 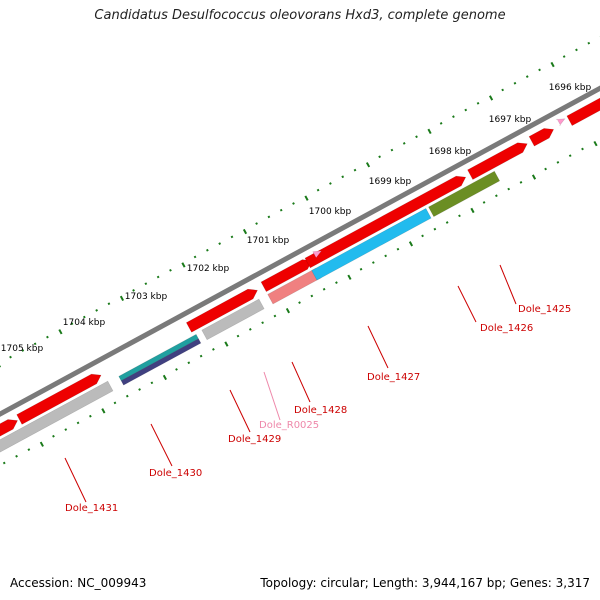 I want to click on olive-bar, so click(x=464, y=194).